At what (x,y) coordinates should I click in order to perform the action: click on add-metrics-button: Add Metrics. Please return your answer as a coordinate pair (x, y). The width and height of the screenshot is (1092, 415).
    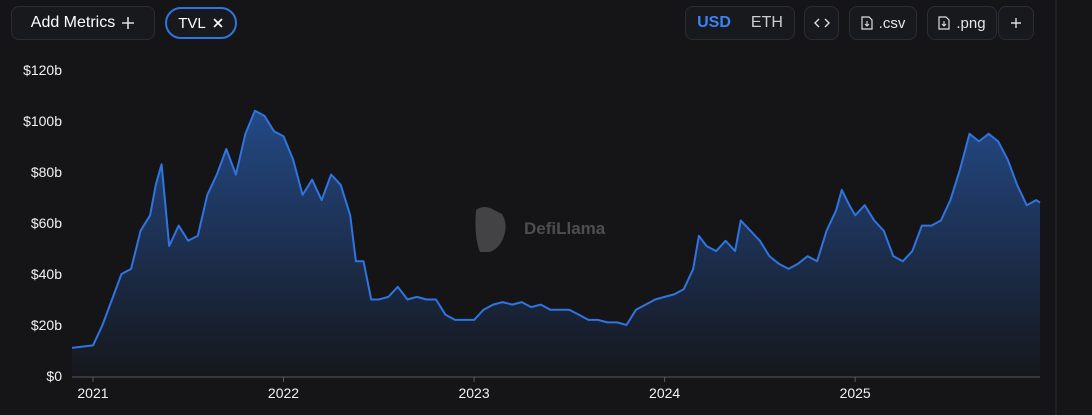
    Looking at the image, I should click on (83, 23).